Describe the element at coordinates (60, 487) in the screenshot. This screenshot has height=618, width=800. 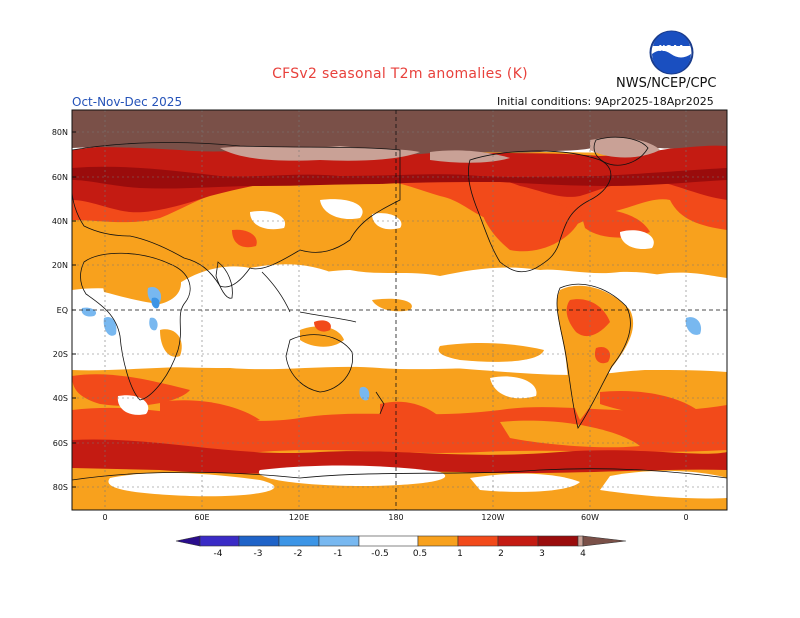
I see `lat-label-80s: 80S` at that location.